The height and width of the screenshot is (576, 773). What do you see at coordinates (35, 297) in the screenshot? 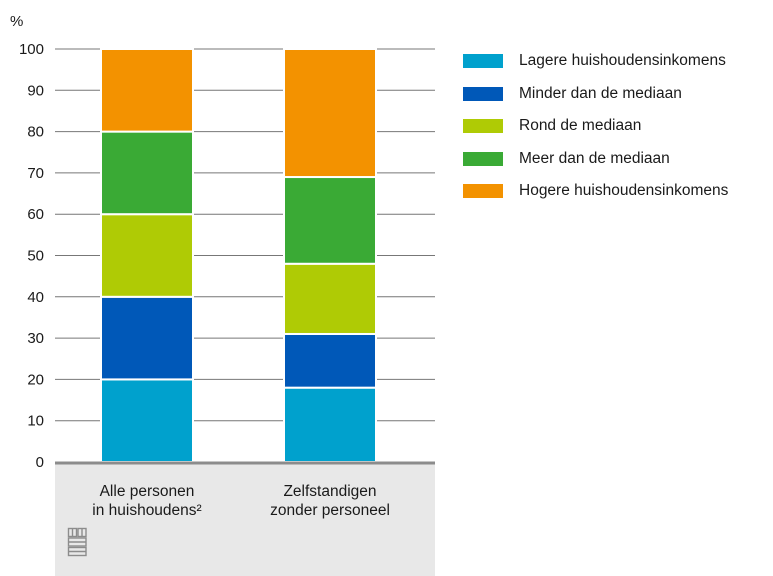
I see `y-tick-label: 40` at bounding box center [35, 297].